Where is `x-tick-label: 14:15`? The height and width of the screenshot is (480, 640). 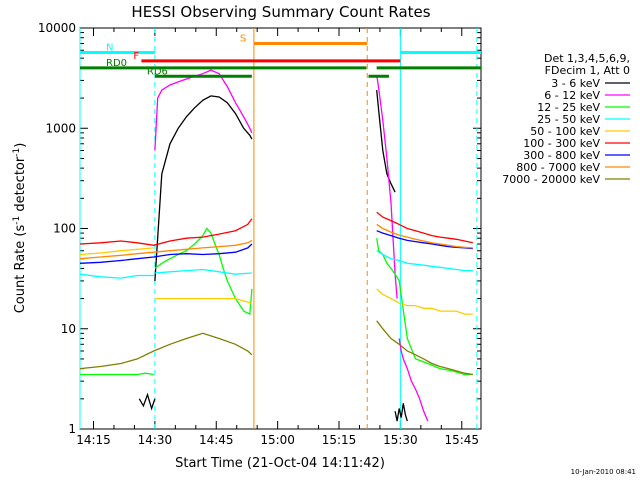
x-tick-label: 14:15 is located at coordinates (93, 440).